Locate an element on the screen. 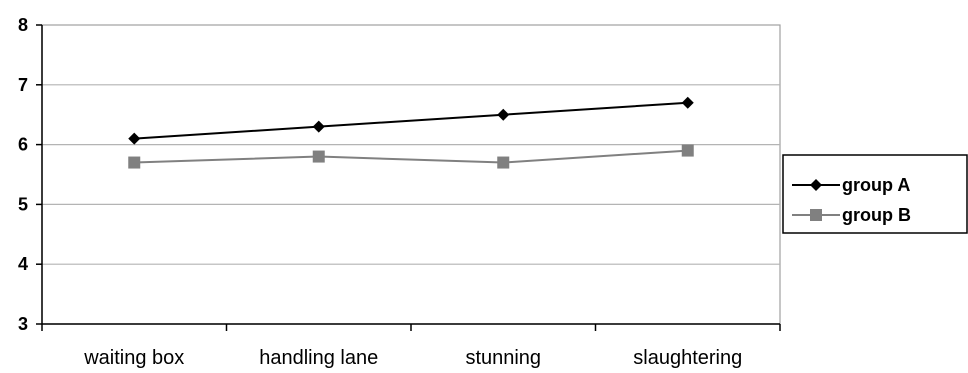 The image size is (968, 373). legend-item: group A is located at coordinates (851, 185).